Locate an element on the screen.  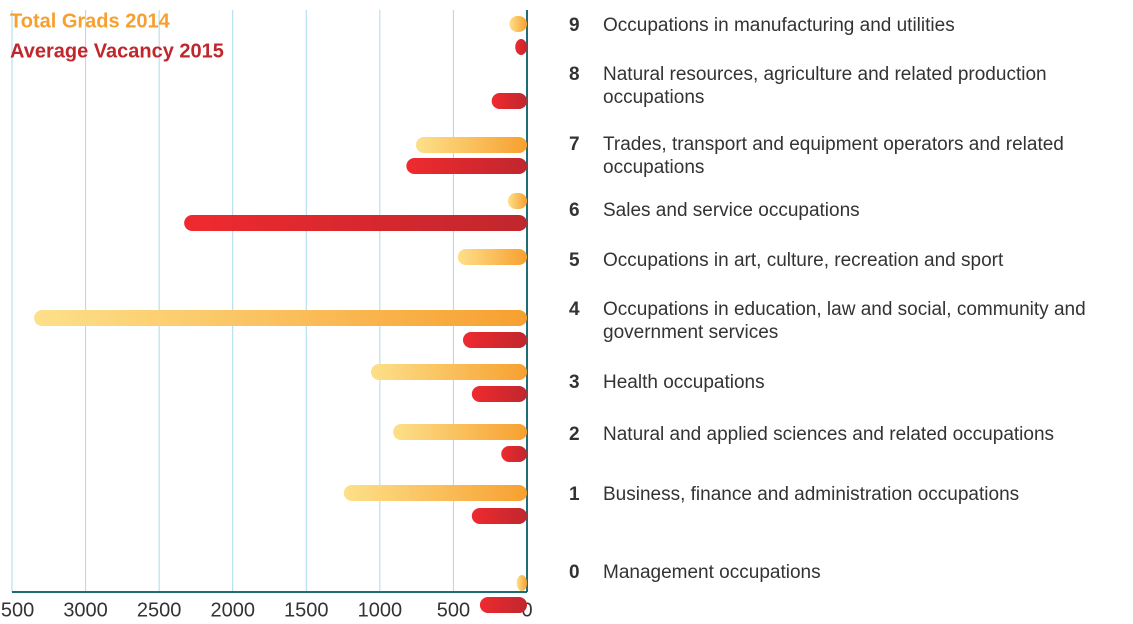
category-label: Sales and service occupations is located at coordinates (731, 210).